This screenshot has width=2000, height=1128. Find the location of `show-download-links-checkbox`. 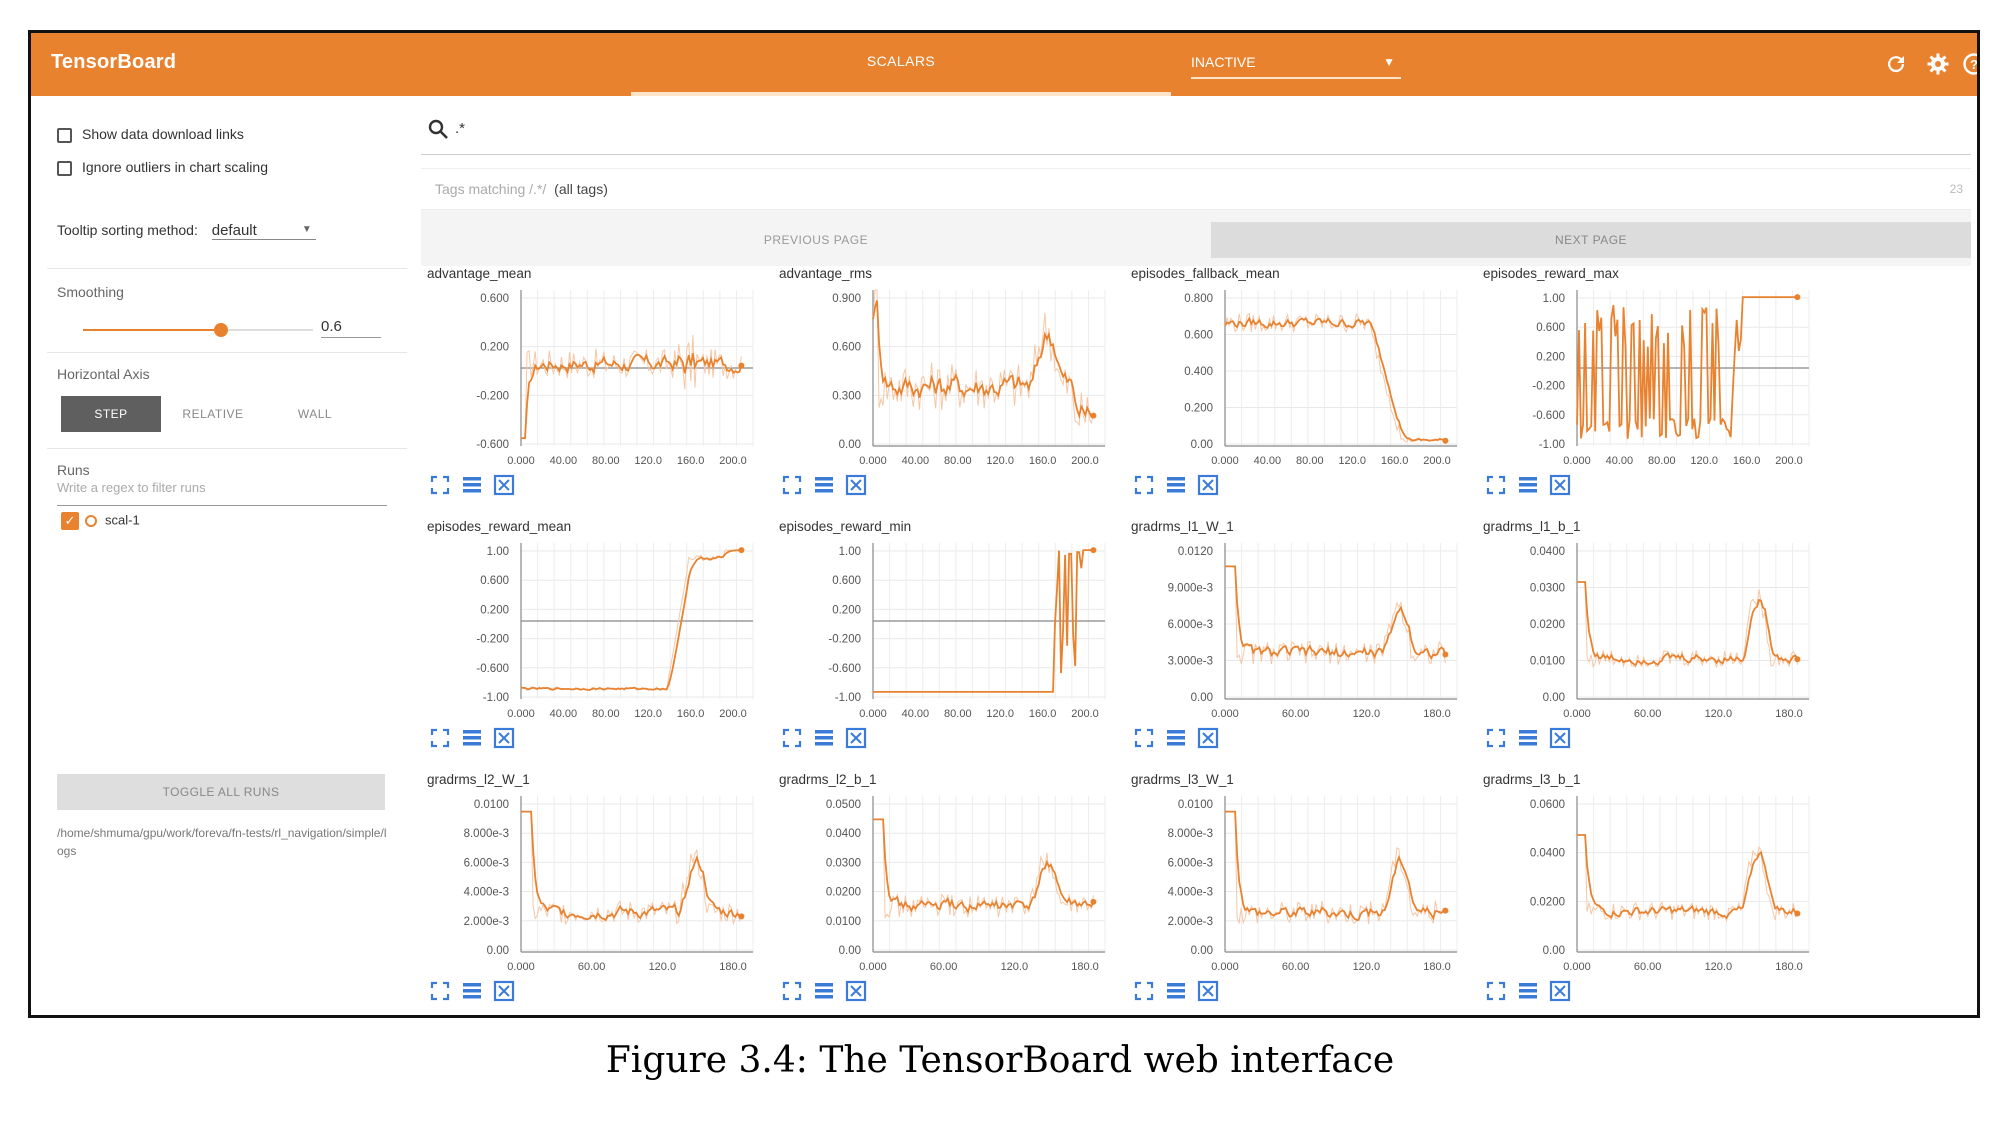

show-download-links-checkbox is located at coordinates (64, 135).